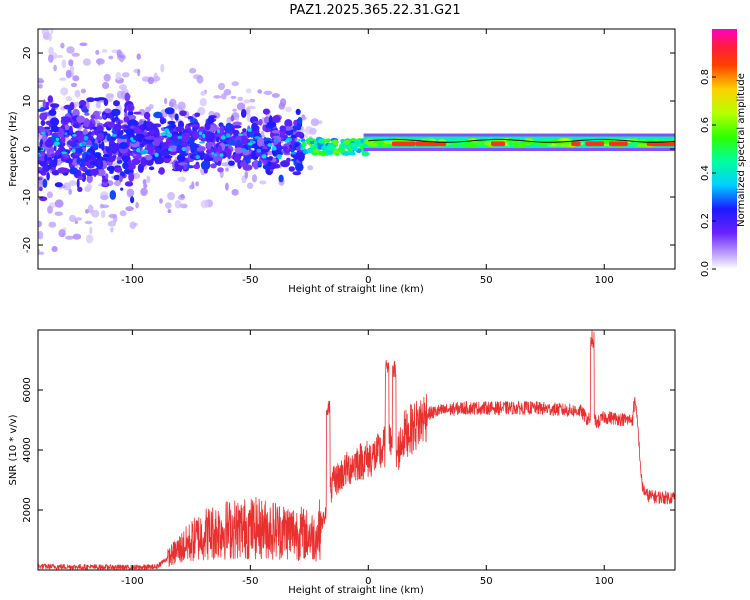 The width and height of the screenshot is (750, 600). Describe the element at coordinates (132, 280) in the screenshot. I see `x-tick-label: -100` at that location.